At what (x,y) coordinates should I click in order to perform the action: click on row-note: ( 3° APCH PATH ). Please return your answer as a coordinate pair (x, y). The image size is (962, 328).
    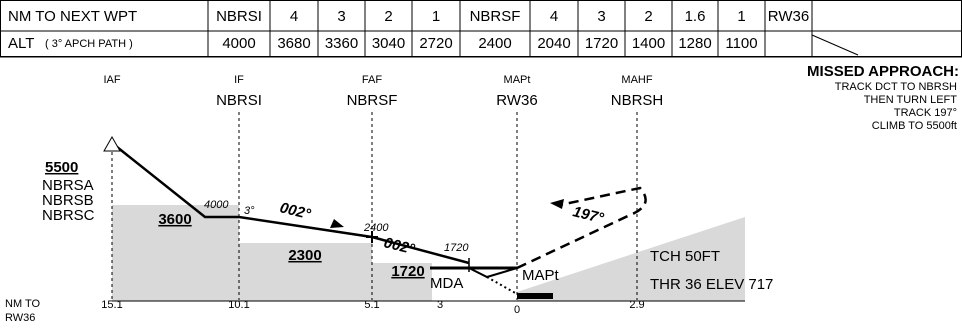
    Looking at the image, I should click on (89, 44).